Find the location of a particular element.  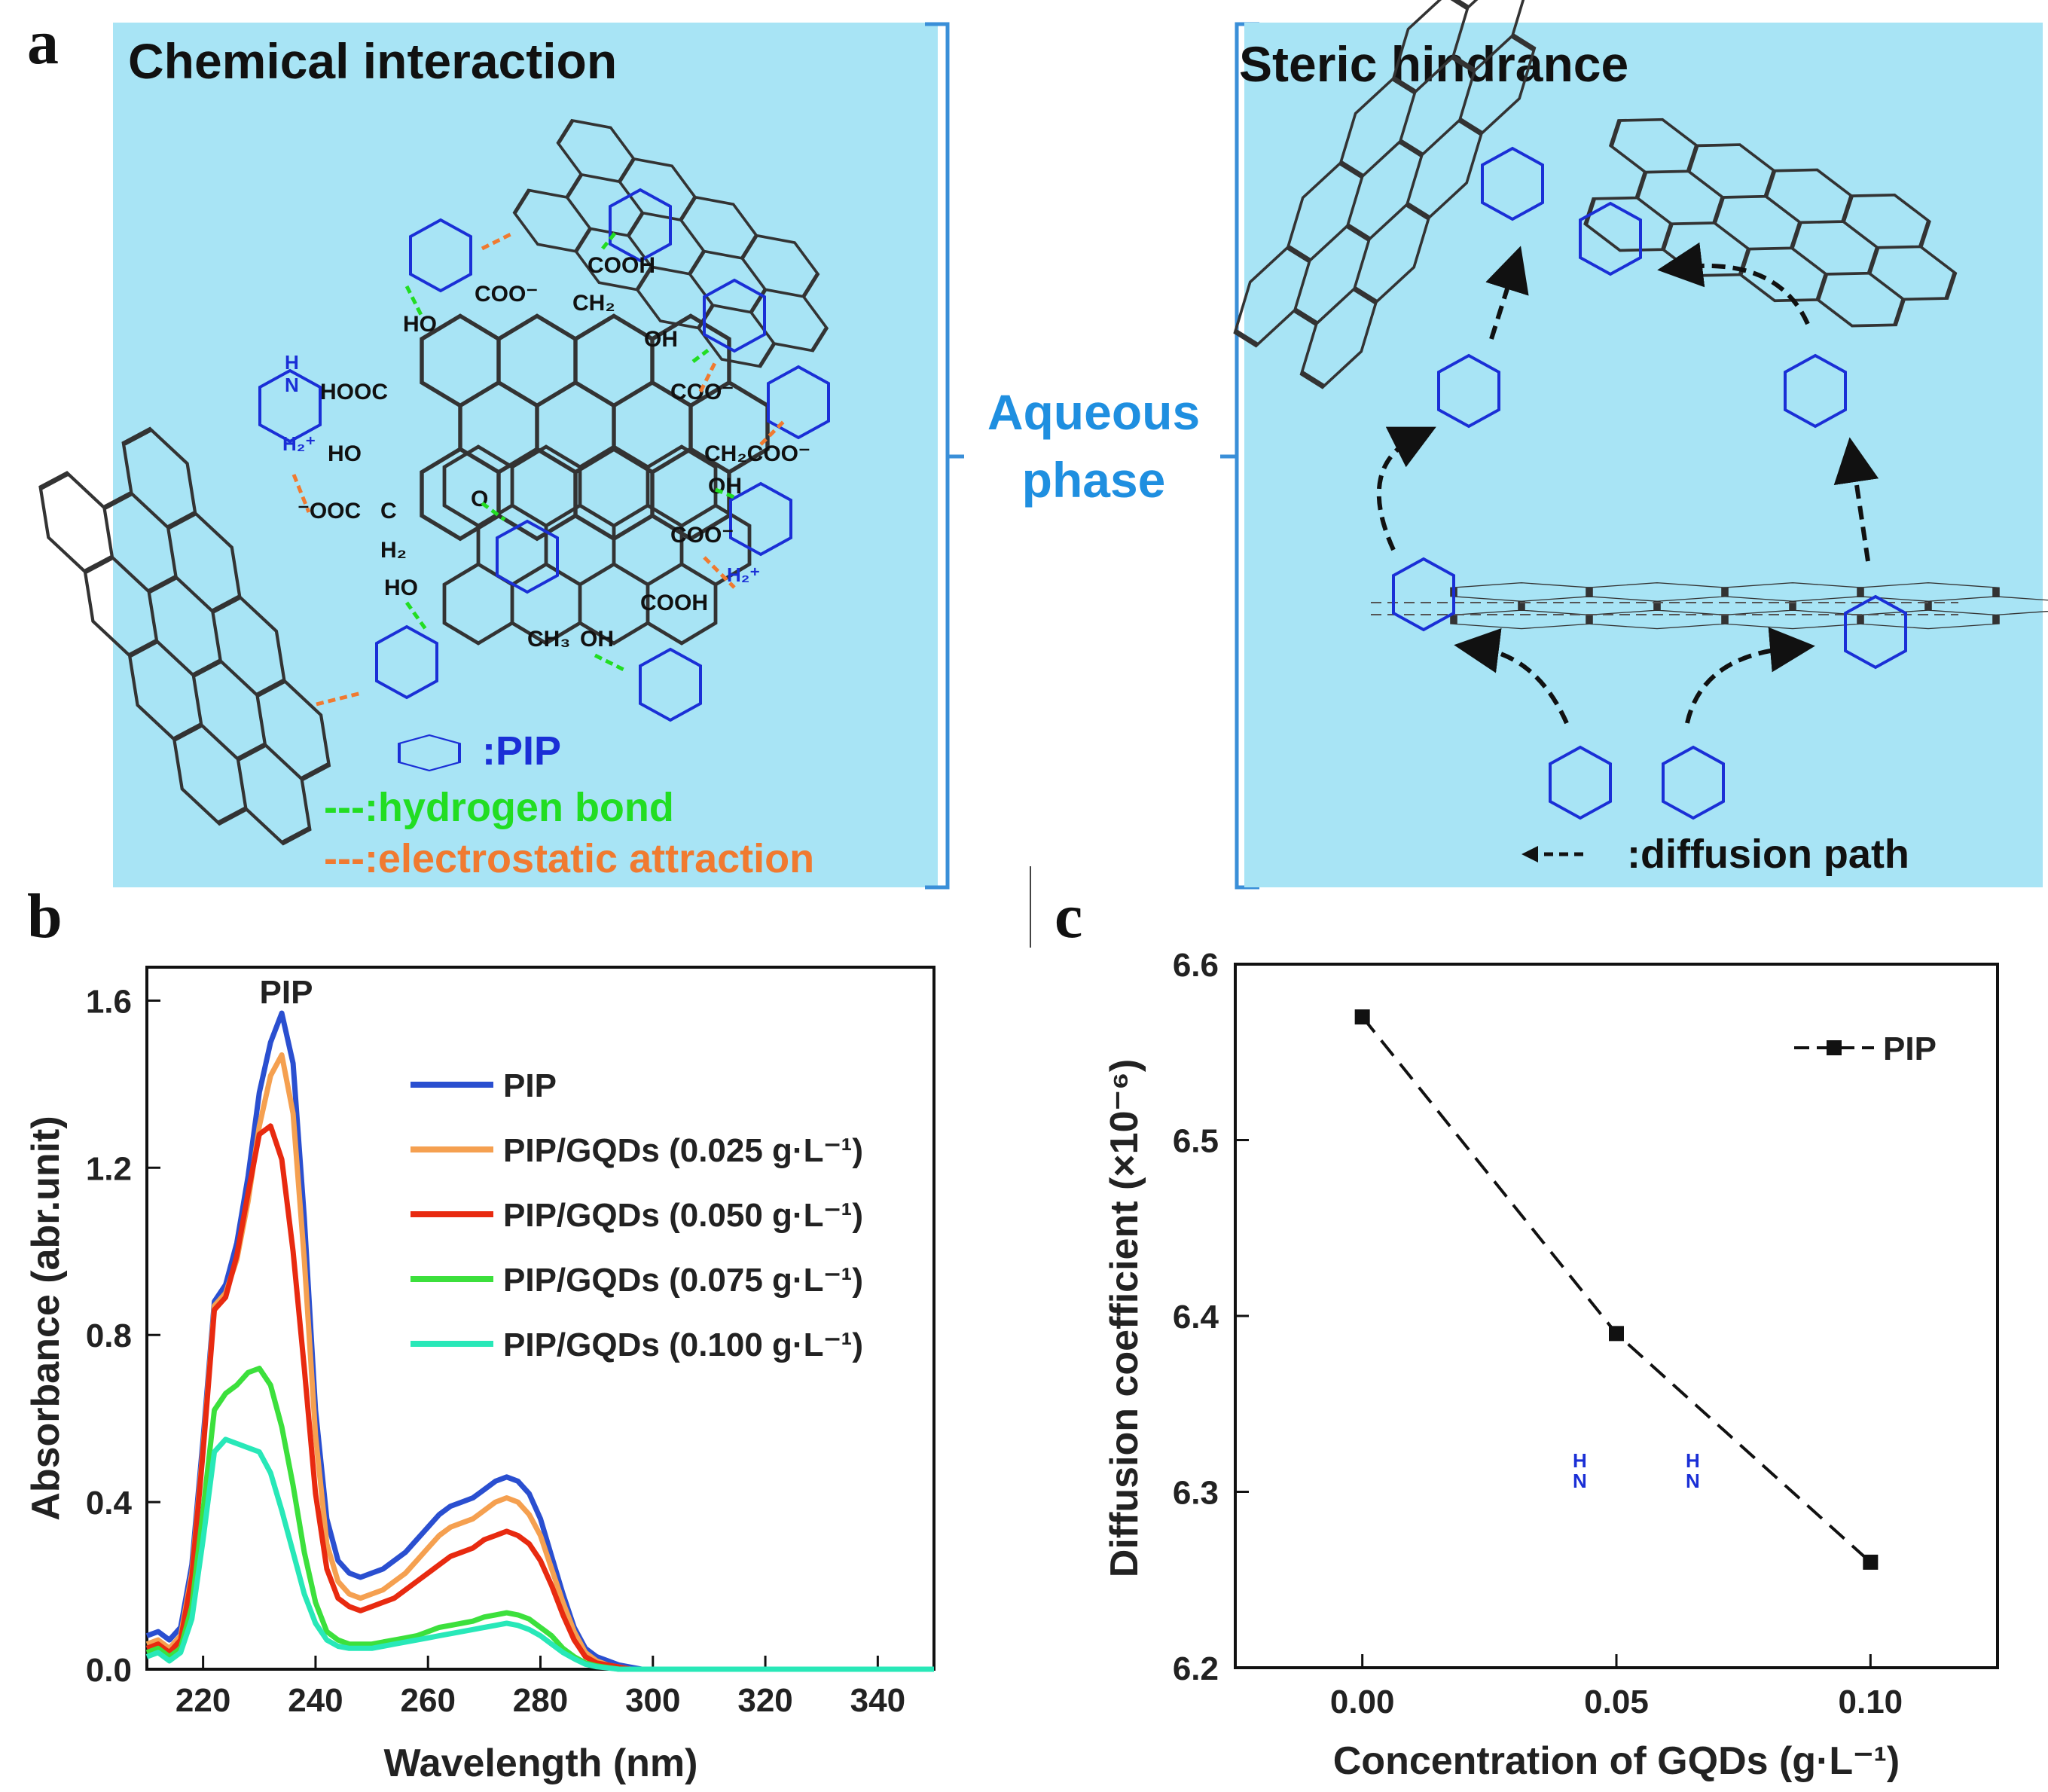

left-panel-title: Chemical interaction is located at coordinates (372, 61).